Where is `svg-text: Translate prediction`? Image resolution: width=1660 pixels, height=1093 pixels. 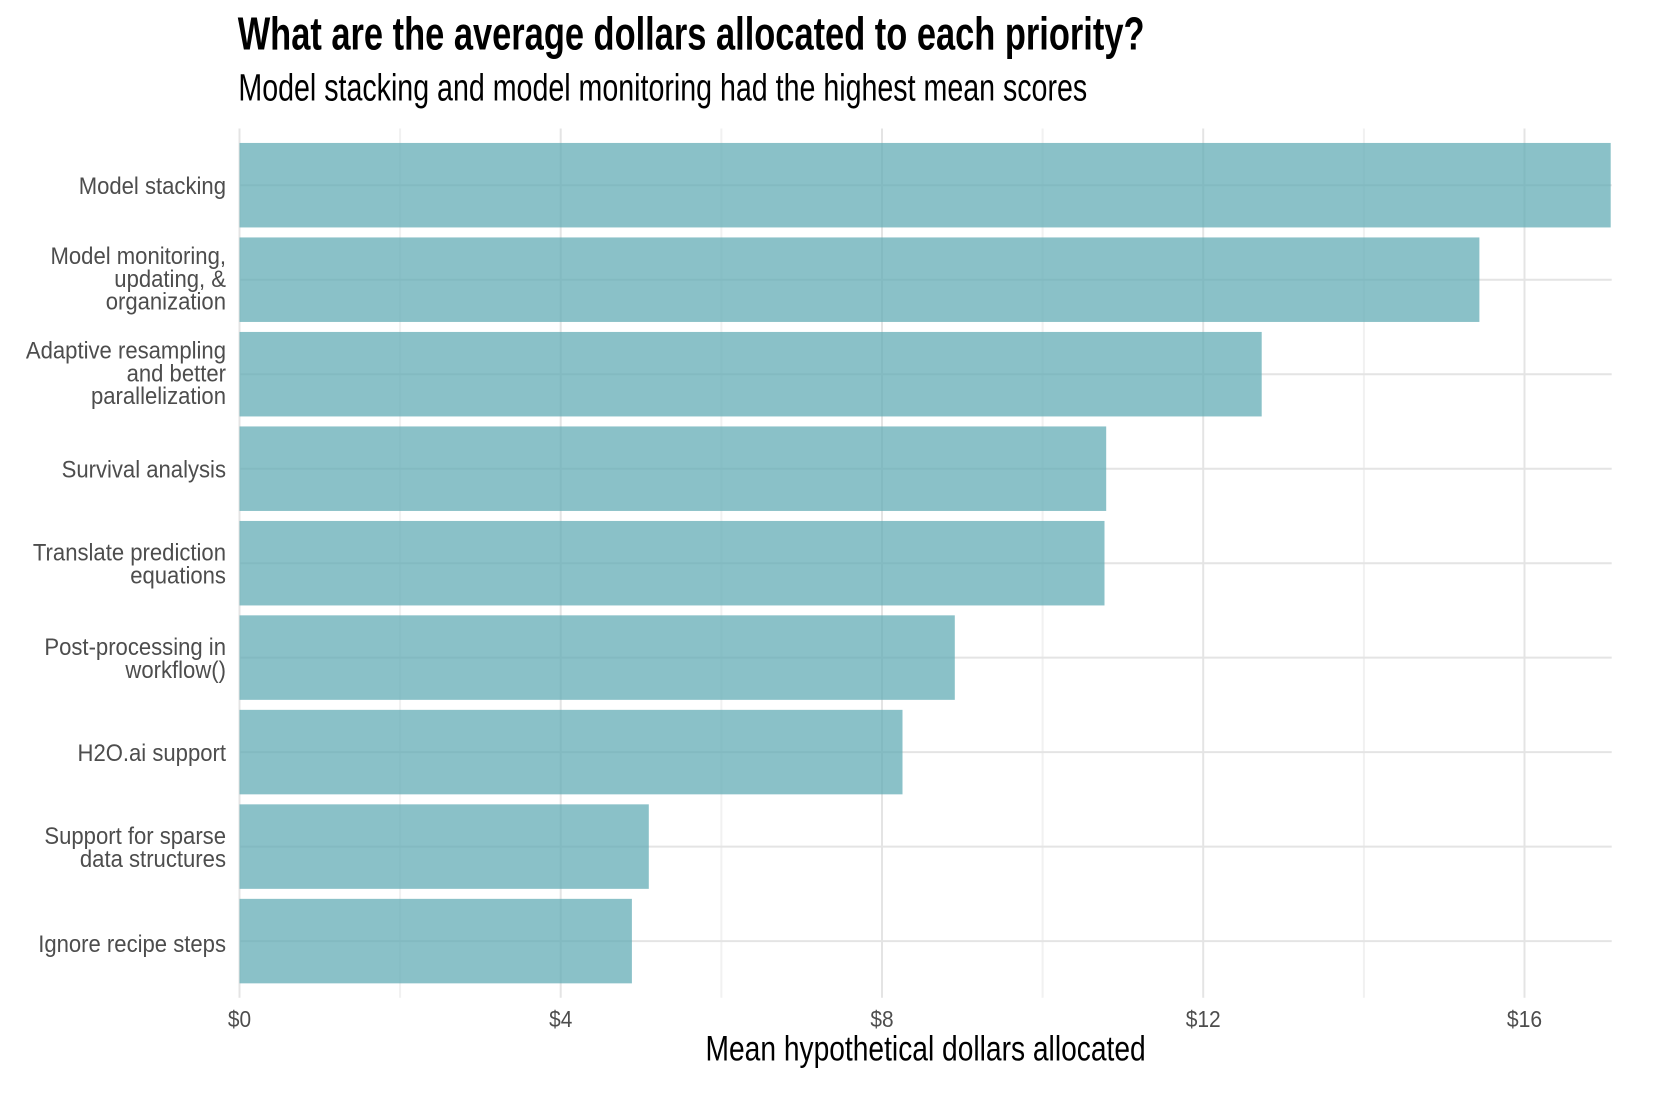
svg-text: Translate prediction is located at coordinates (129, 553).